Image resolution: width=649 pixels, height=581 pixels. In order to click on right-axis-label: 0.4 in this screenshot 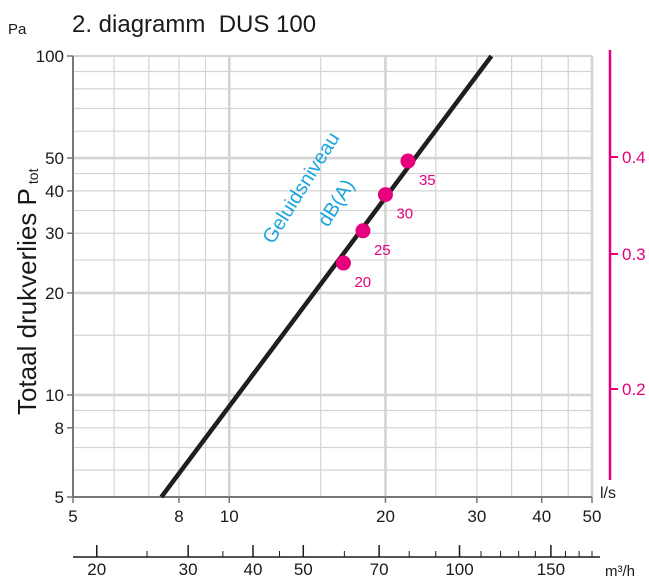, I will do `click(634, 157)`.